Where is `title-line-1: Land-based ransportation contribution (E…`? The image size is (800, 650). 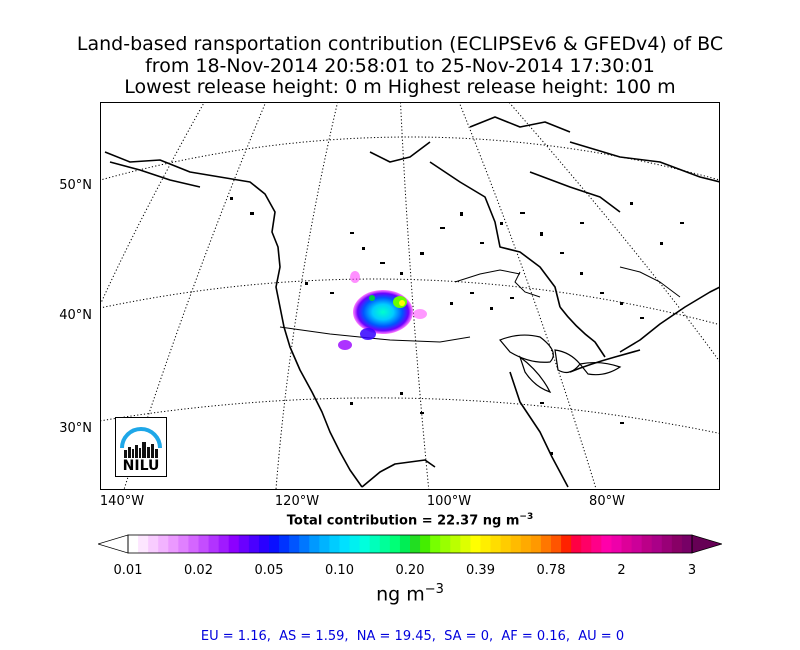
title-line-1: Land-based ransportation contribution (E… is located at coordinates (400, 44).